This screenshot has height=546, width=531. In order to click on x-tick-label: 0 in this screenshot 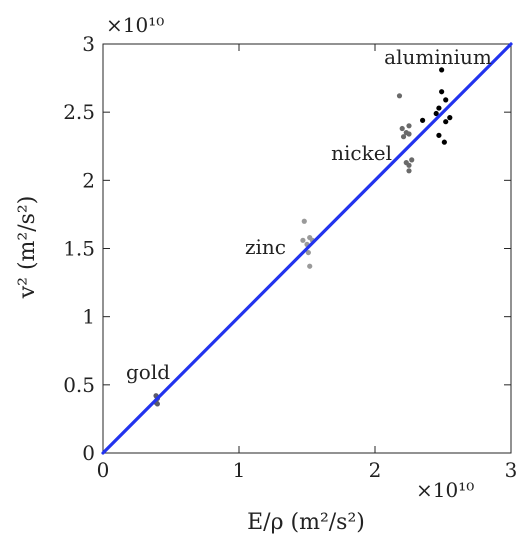, I will do `click(103, 470)`.